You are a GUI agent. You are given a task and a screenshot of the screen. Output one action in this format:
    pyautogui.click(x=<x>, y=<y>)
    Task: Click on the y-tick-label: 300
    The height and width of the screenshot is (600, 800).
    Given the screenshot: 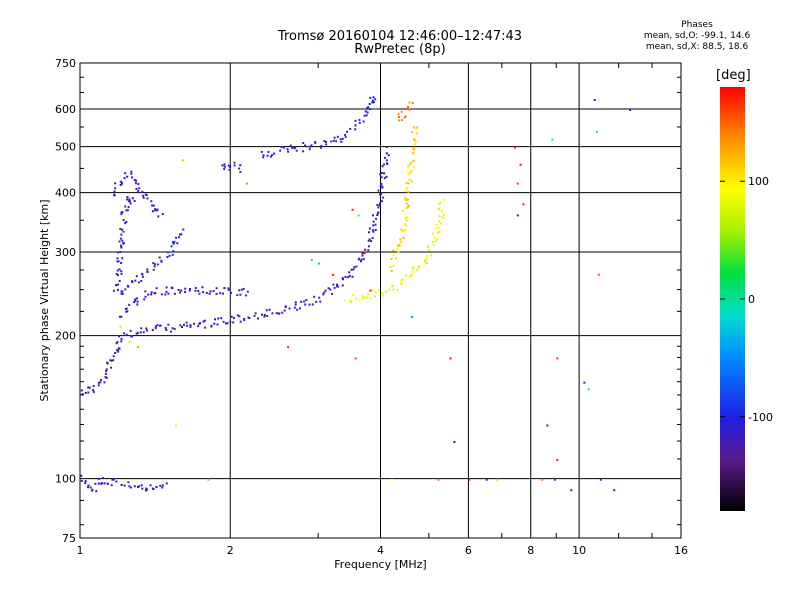 What is the action you would take?
    pyautogui.click(x=65, y=252)
    